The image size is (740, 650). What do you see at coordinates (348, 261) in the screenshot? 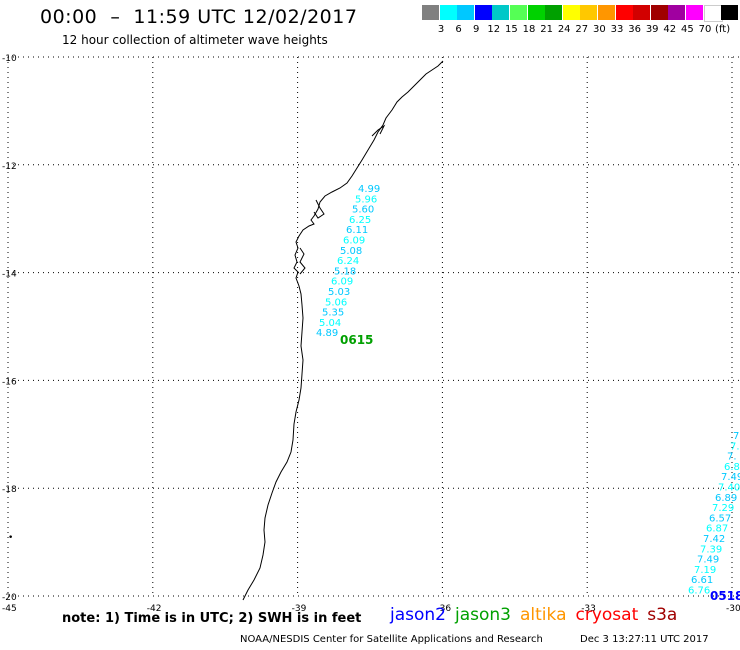
I see `swh-value-label: 6.24` at bounding box center [348, 261].